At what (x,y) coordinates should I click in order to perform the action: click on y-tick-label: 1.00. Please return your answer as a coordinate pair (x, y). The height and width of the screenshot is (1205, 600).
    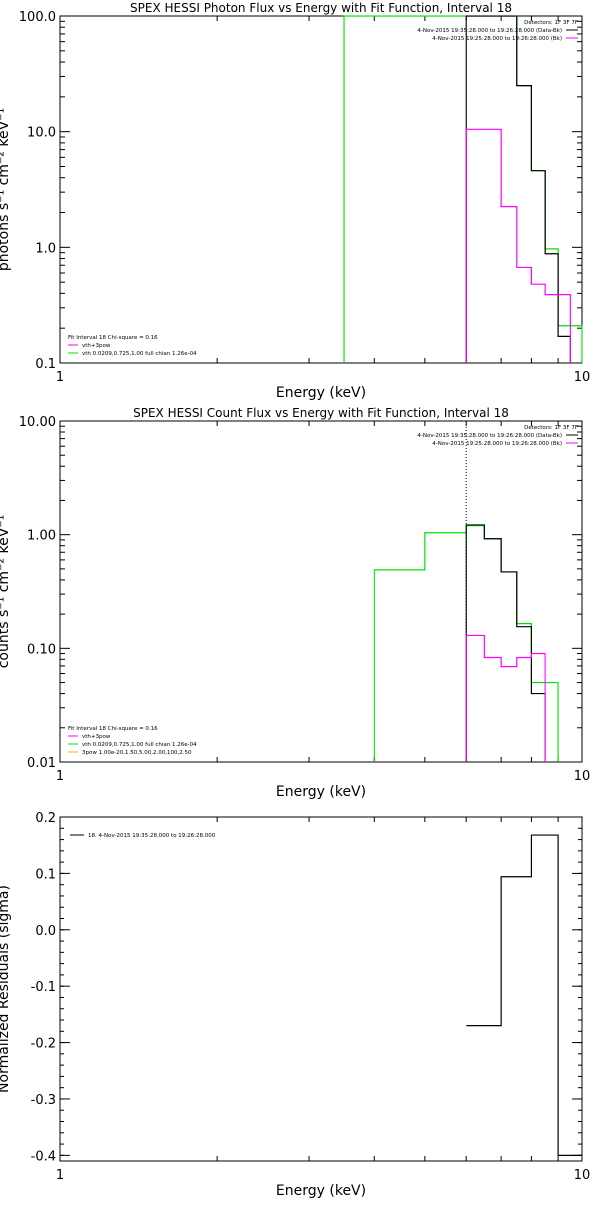
    Looking at the image, I should click on (41, 536).